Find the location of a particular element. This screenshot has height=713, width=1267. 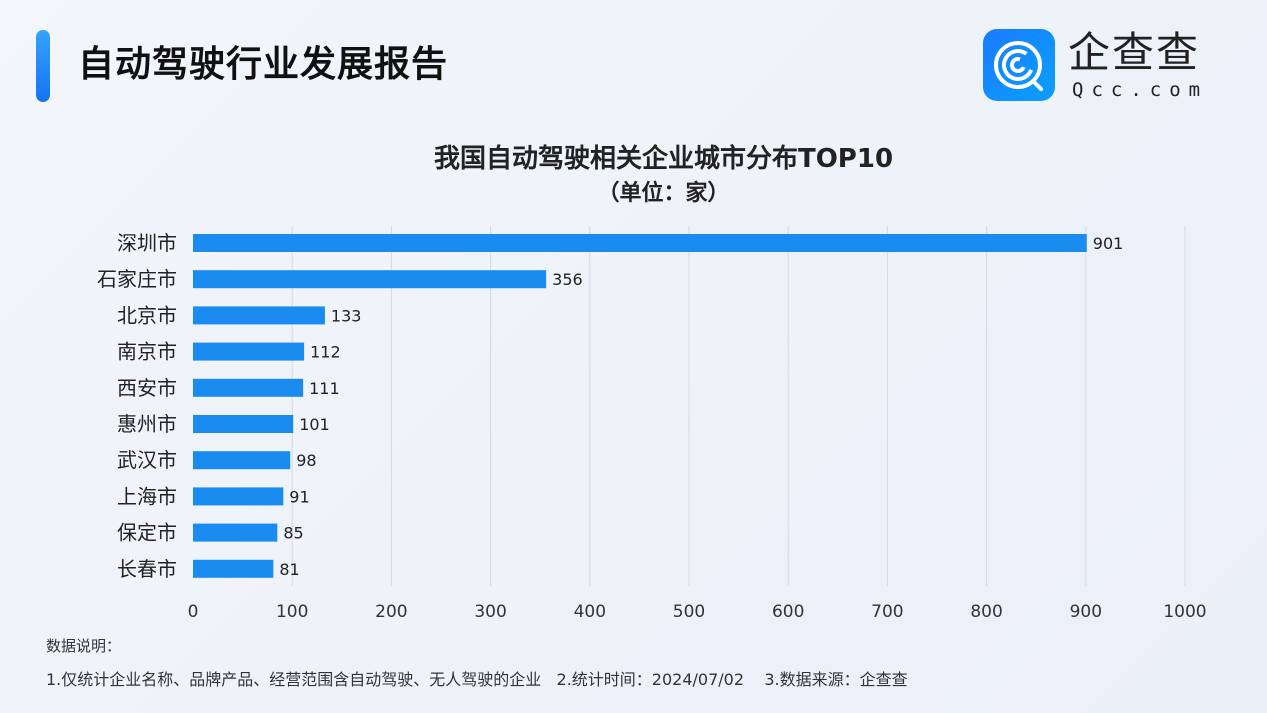

x-tick-label: 700 is located at coordinates (887, 612).